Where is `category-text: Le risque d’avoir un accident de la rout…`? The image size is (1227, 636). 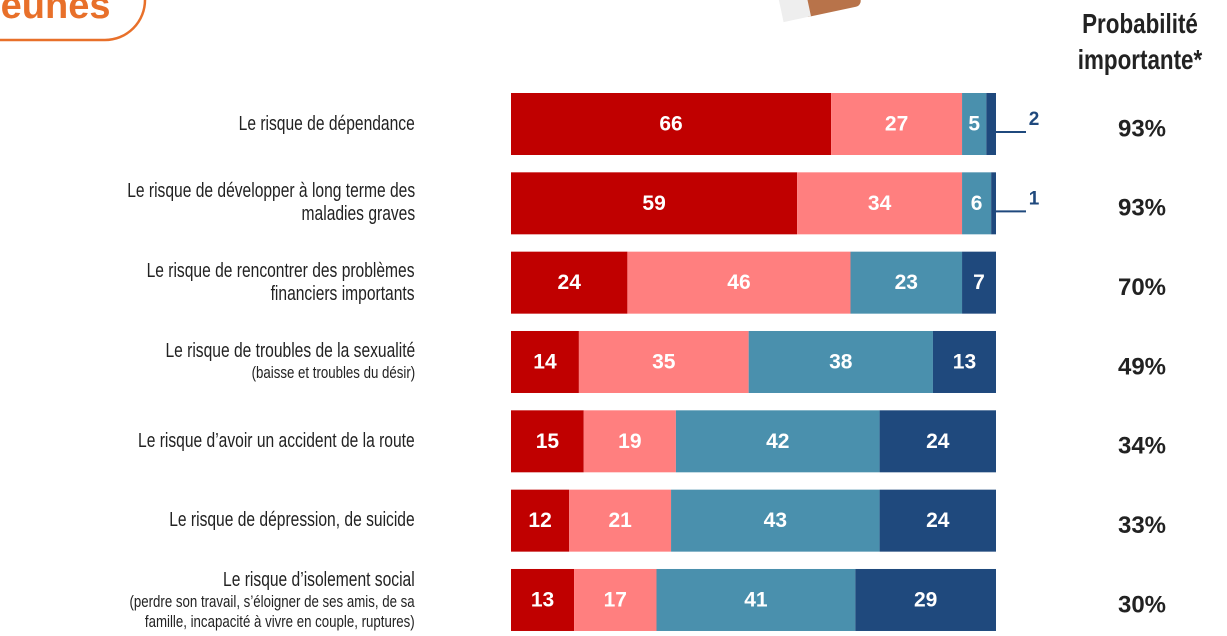
category-text: Le risque d’avoir un accident de la rout… is located at coordinates (276, 440).